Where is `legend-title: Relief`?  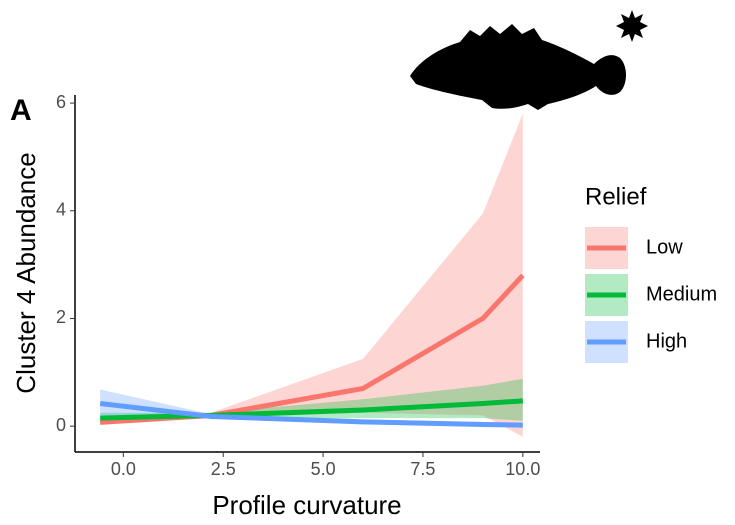
legend-title: Relief is located at coordinates (616, 196).